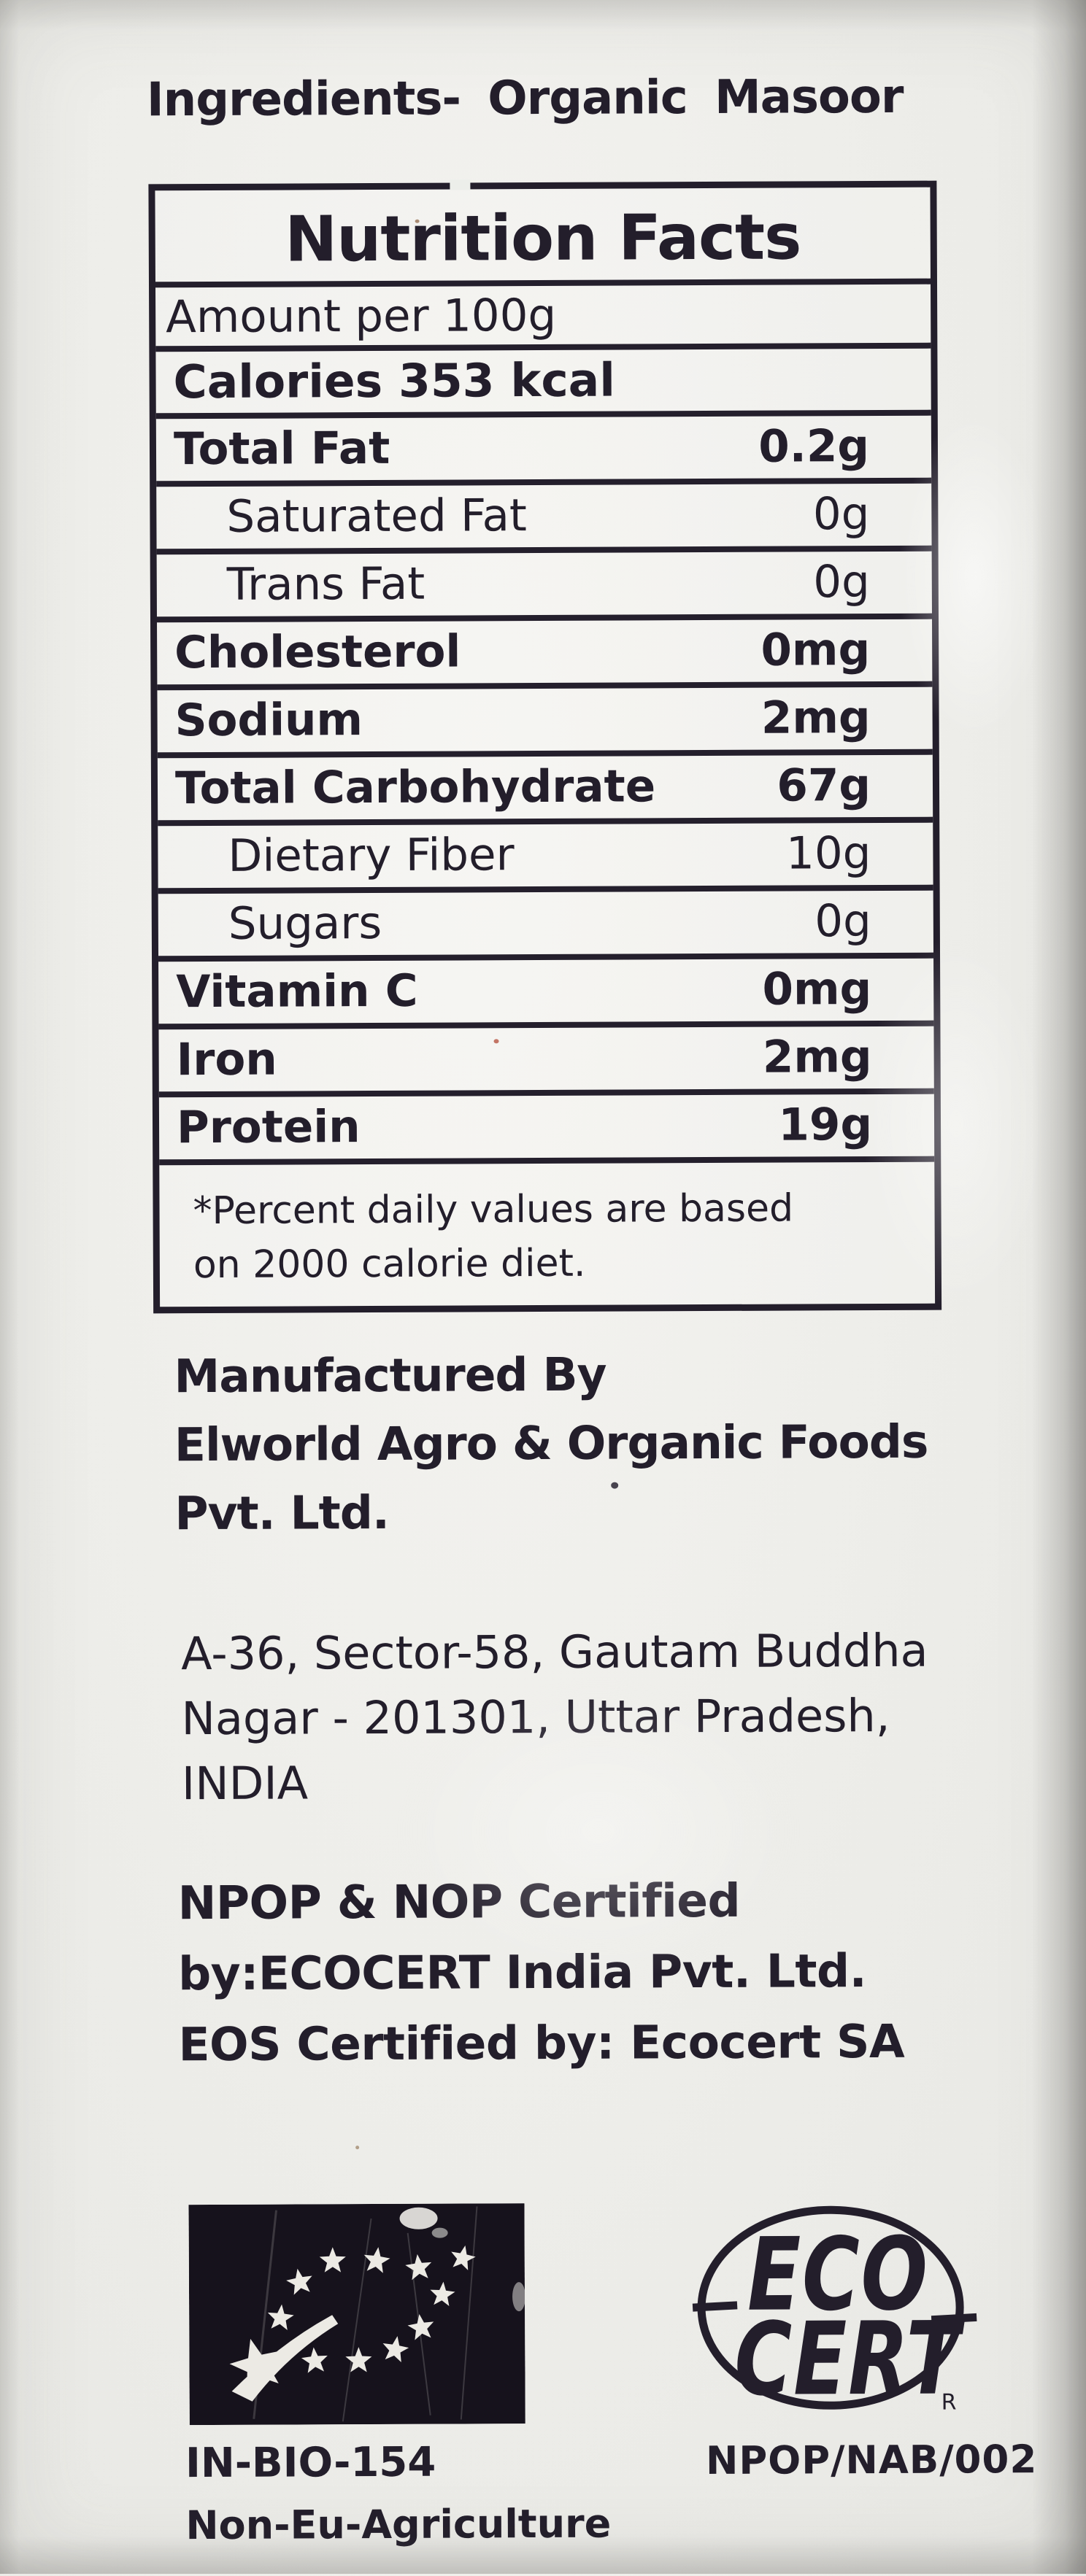 Image resolution: width=1086 pixels, height=2576 pixels. What do you see at coordinates (850, 2359) in the screenshot?
I see `ecocert-word-bottom: CERT` at bounding box center [850, 2359].